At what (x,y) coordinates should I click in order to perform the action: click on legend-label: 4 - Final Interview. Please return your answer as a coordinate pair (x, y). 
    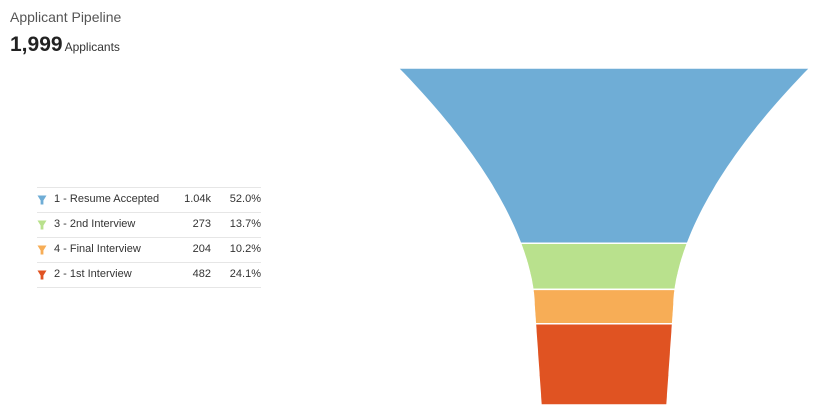
    Looking at the image, I should click on (97, 249).